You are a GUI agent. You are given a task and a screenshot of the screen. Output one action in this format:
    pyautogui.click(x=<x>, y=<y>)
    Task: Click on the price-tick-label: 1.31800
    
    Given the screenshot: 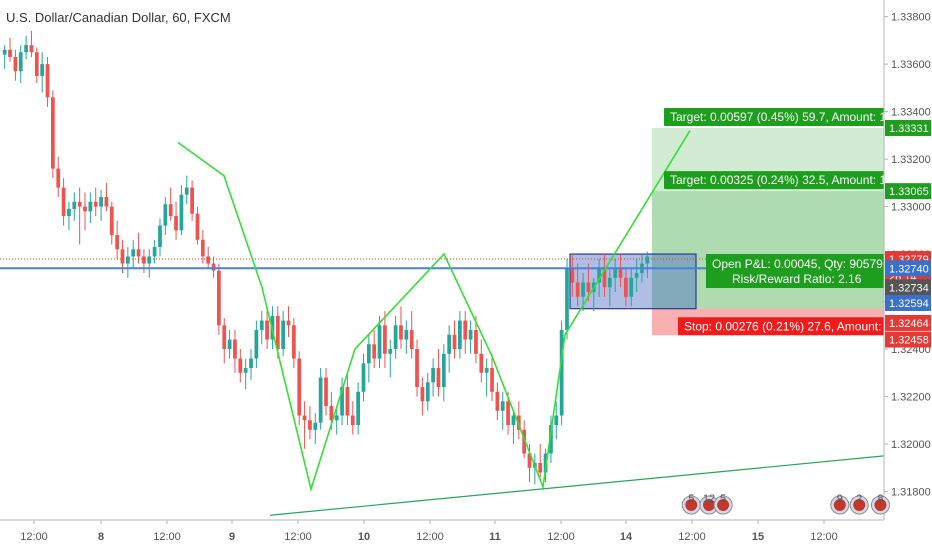 What is the action you would take?
    pyautogui.click(x=911, y=493)
    